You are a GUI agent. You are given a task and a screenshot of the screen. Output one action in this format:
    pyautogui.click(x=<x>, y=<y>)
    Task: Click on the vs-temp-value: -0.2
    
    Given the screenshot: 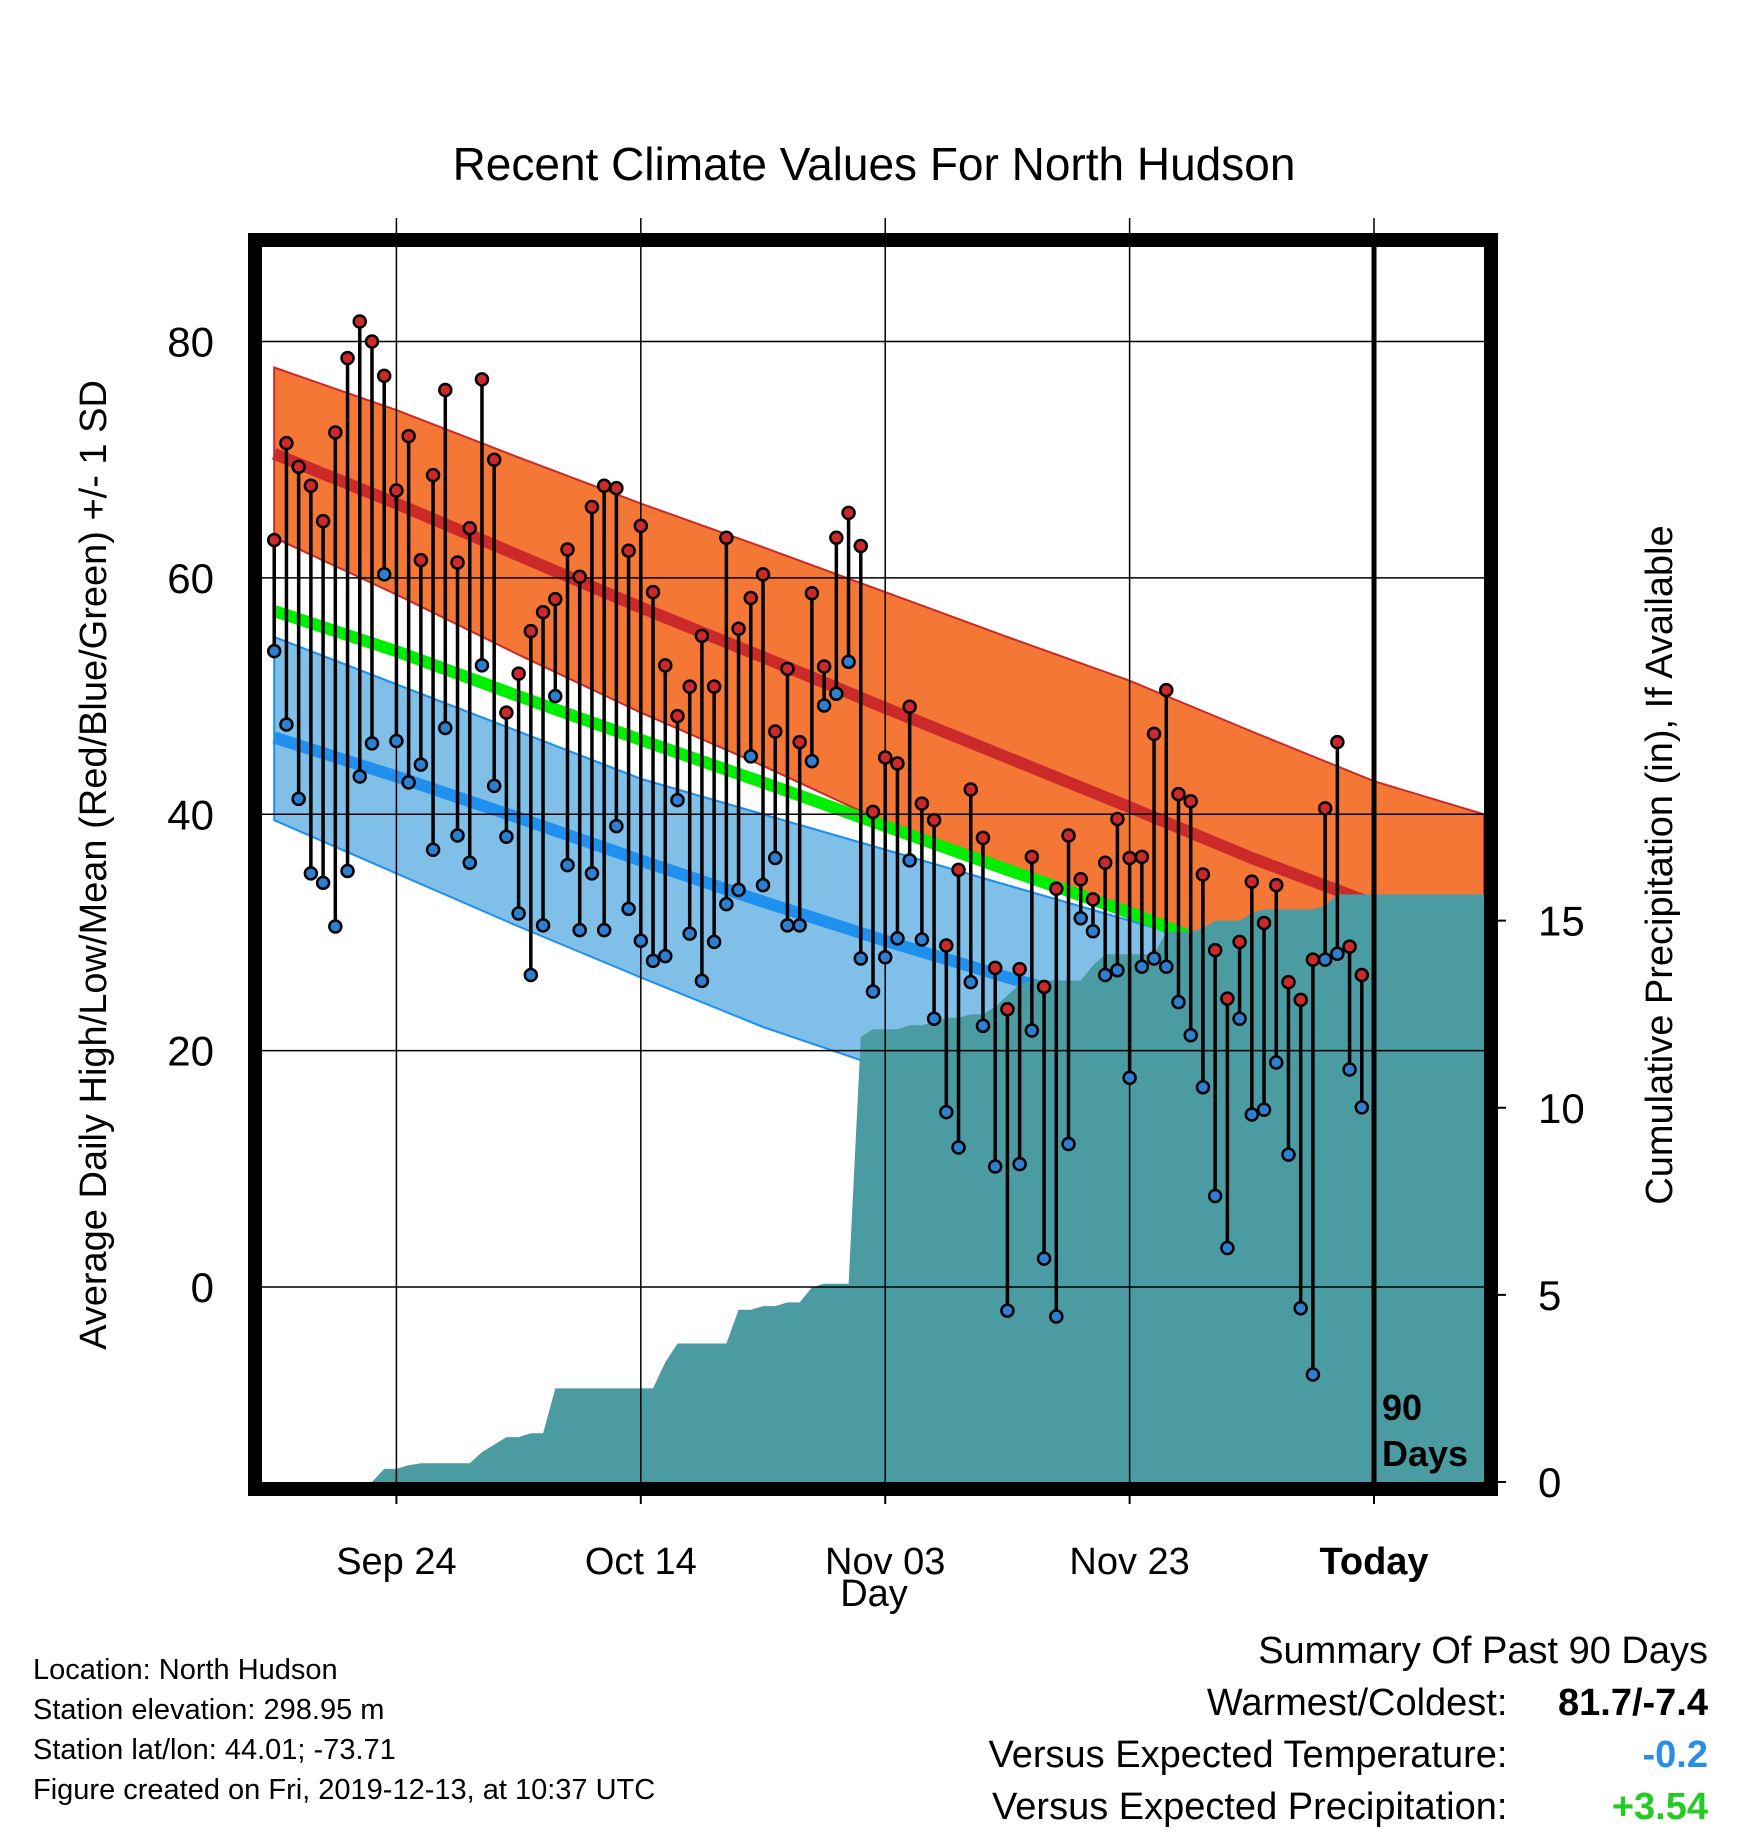 What is the action you would take?
    pyautogui.click(x=1675, y=1755)
    